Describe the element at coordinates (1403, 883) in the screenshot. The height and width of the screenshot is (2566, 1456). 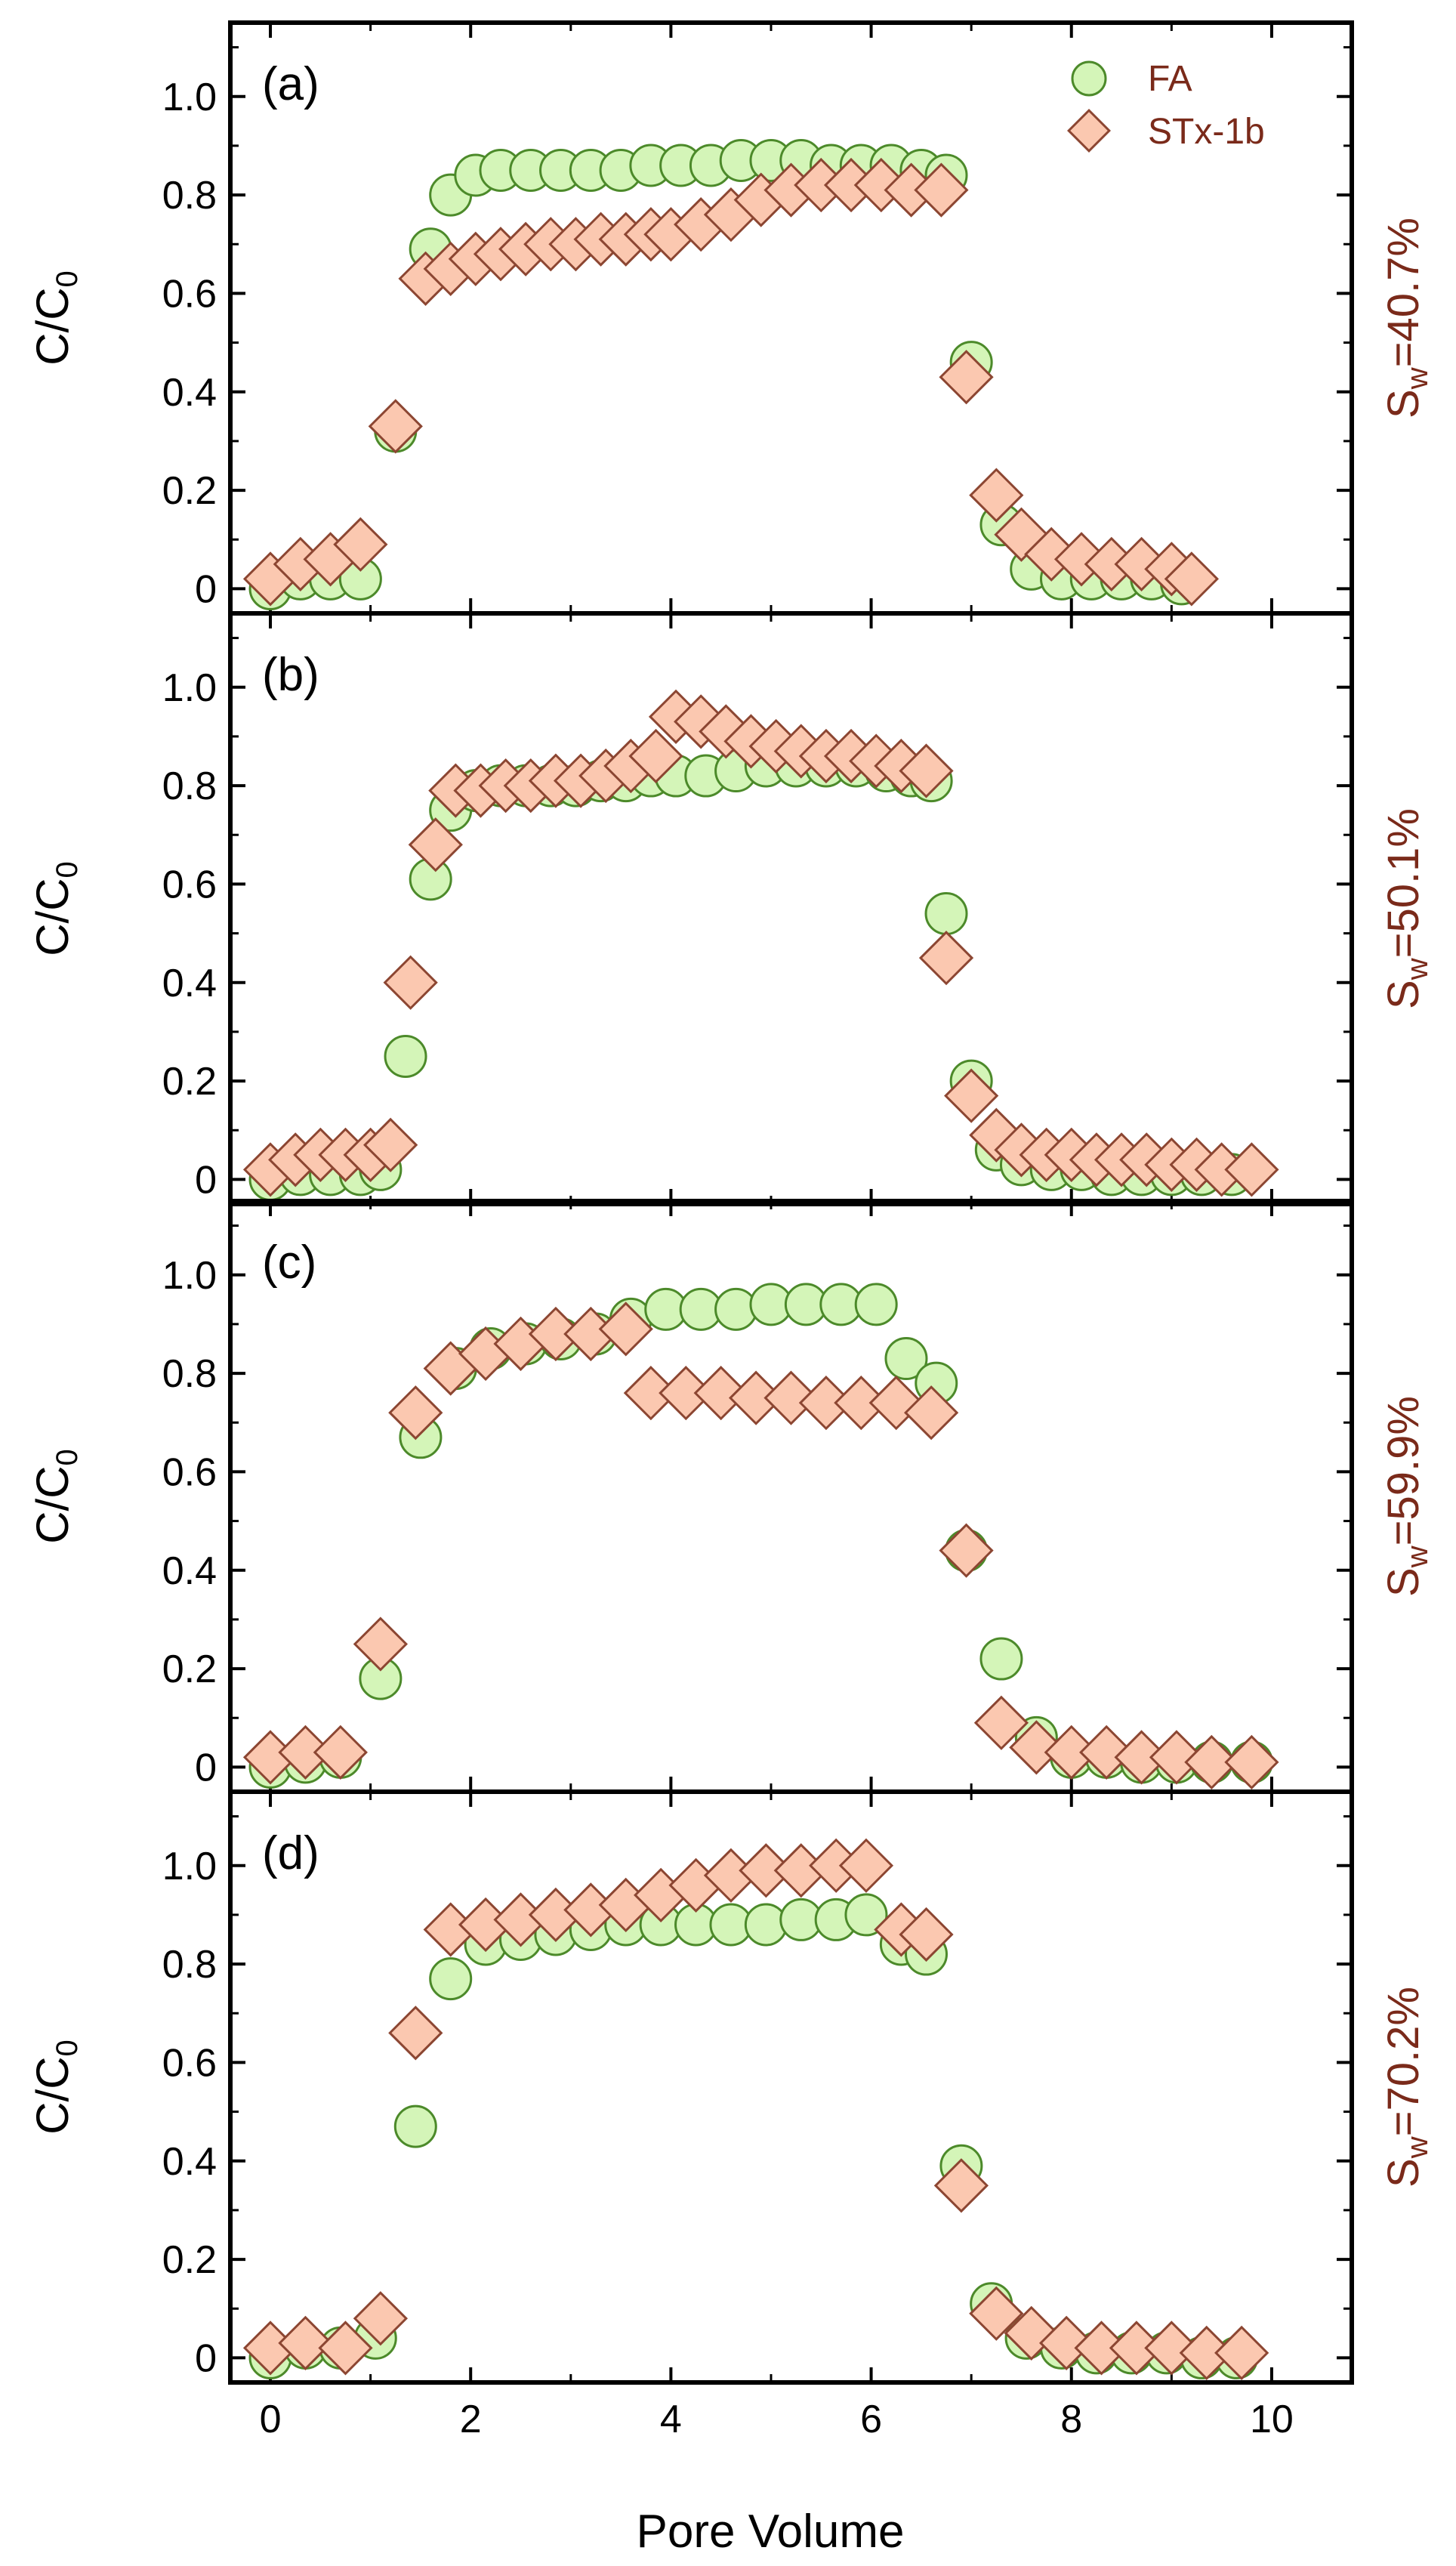
I see `saturation-label-value: =50.1%` at that location.